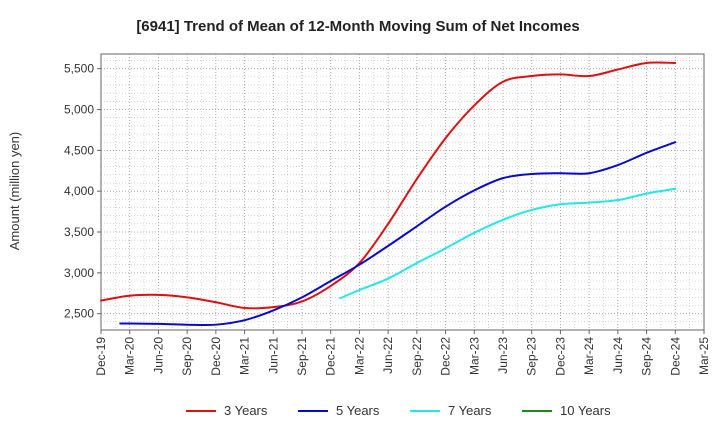  What do you see at coordinates (101, 356) in the screenshot?
I see `x-tick-label: Dec-19` at bounding box center [101, 356].